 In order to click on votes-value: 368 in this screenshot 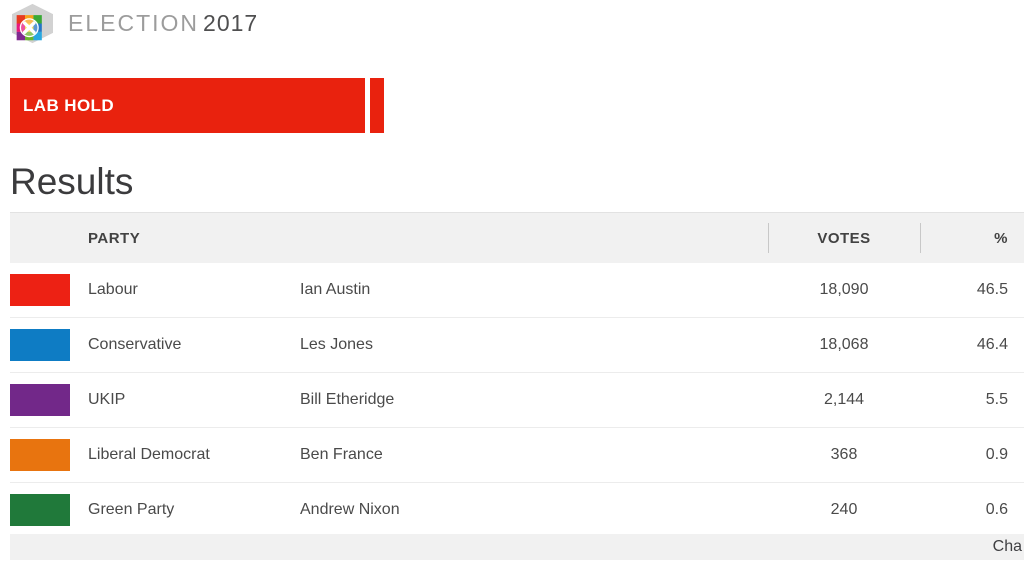, I will do `click(844, 454)`.